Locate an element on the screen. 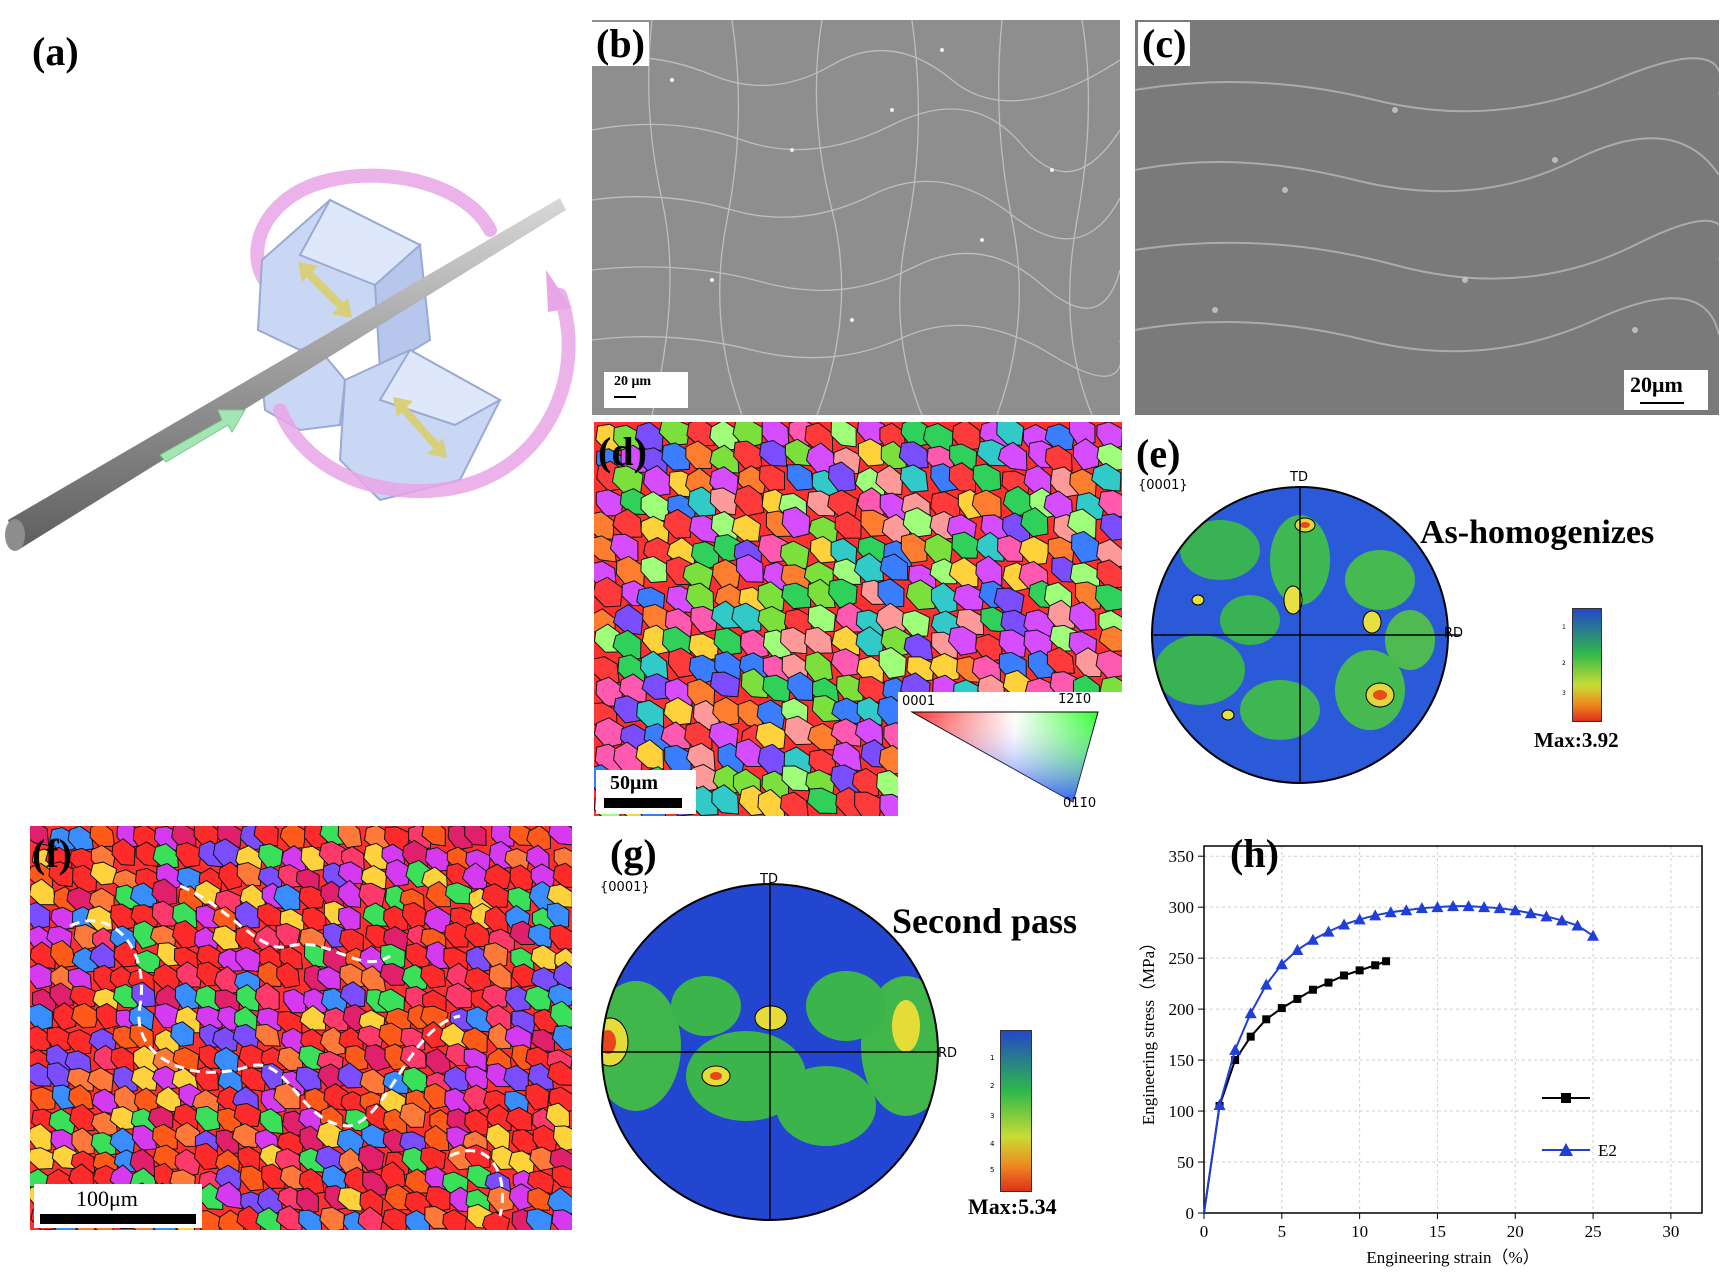  colorbar-g-tick-4: 4 is located at coordinates (992, 1144).